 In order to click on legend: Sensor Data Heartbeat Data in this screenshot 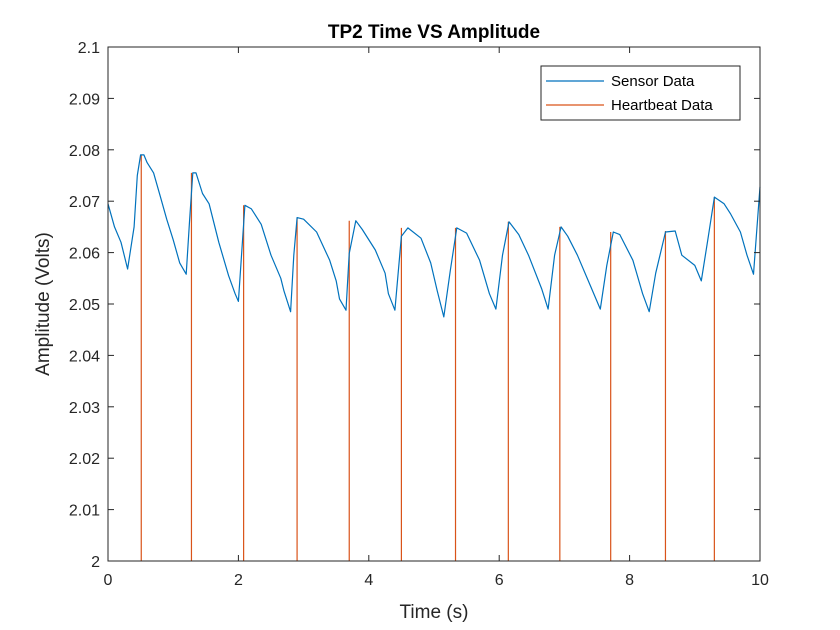, I will do `click(640, 93)`.